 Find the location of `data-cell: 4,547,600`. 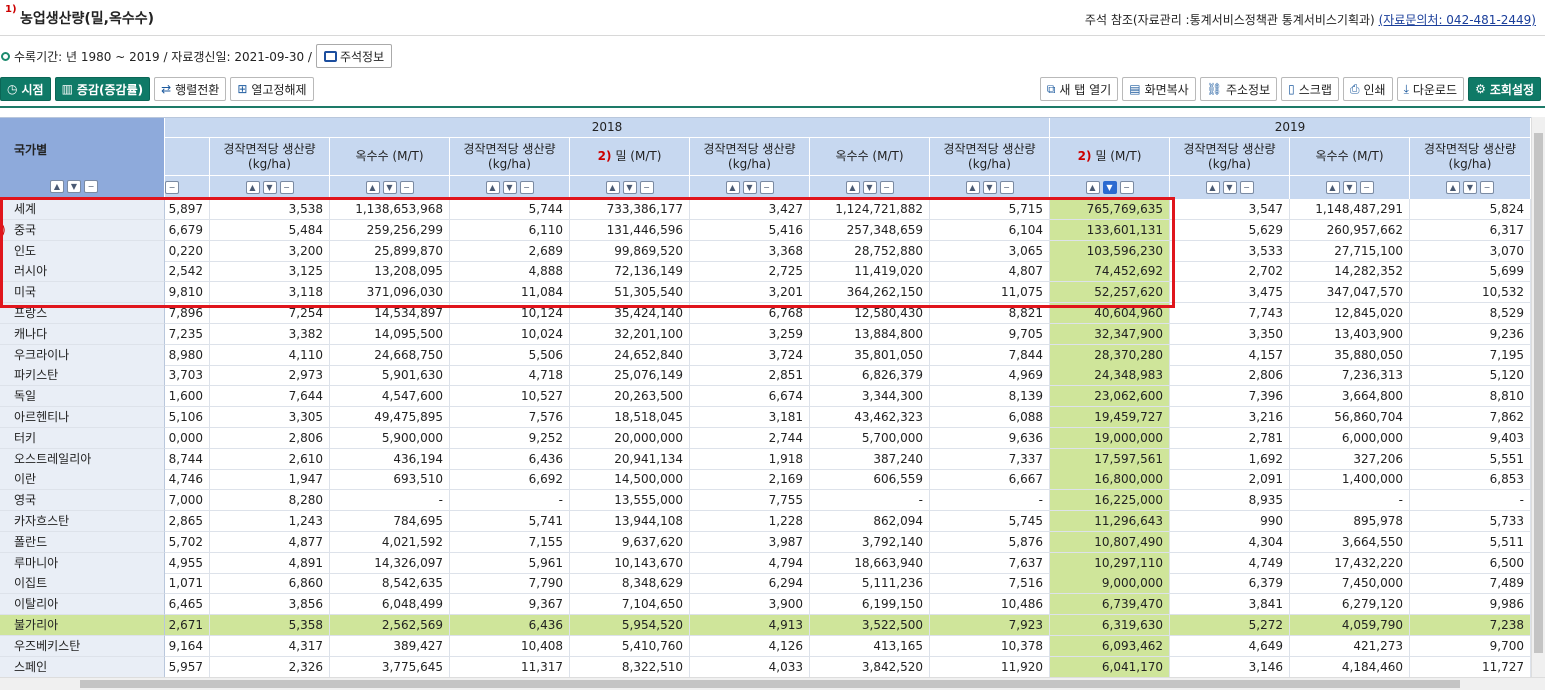

data-cell: 4,547,600 is located at coordinates (390, 397).